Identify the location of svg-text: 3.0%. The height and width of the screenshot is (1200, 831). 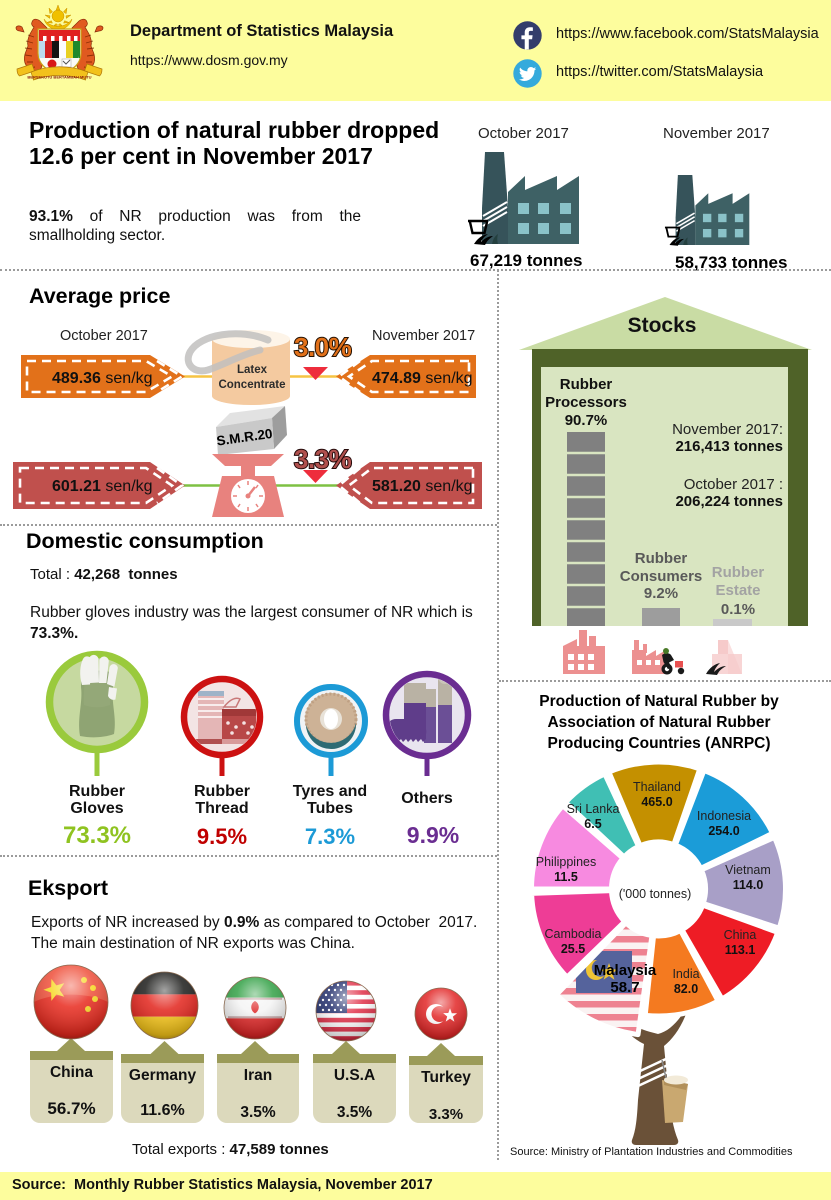
(323, 347).